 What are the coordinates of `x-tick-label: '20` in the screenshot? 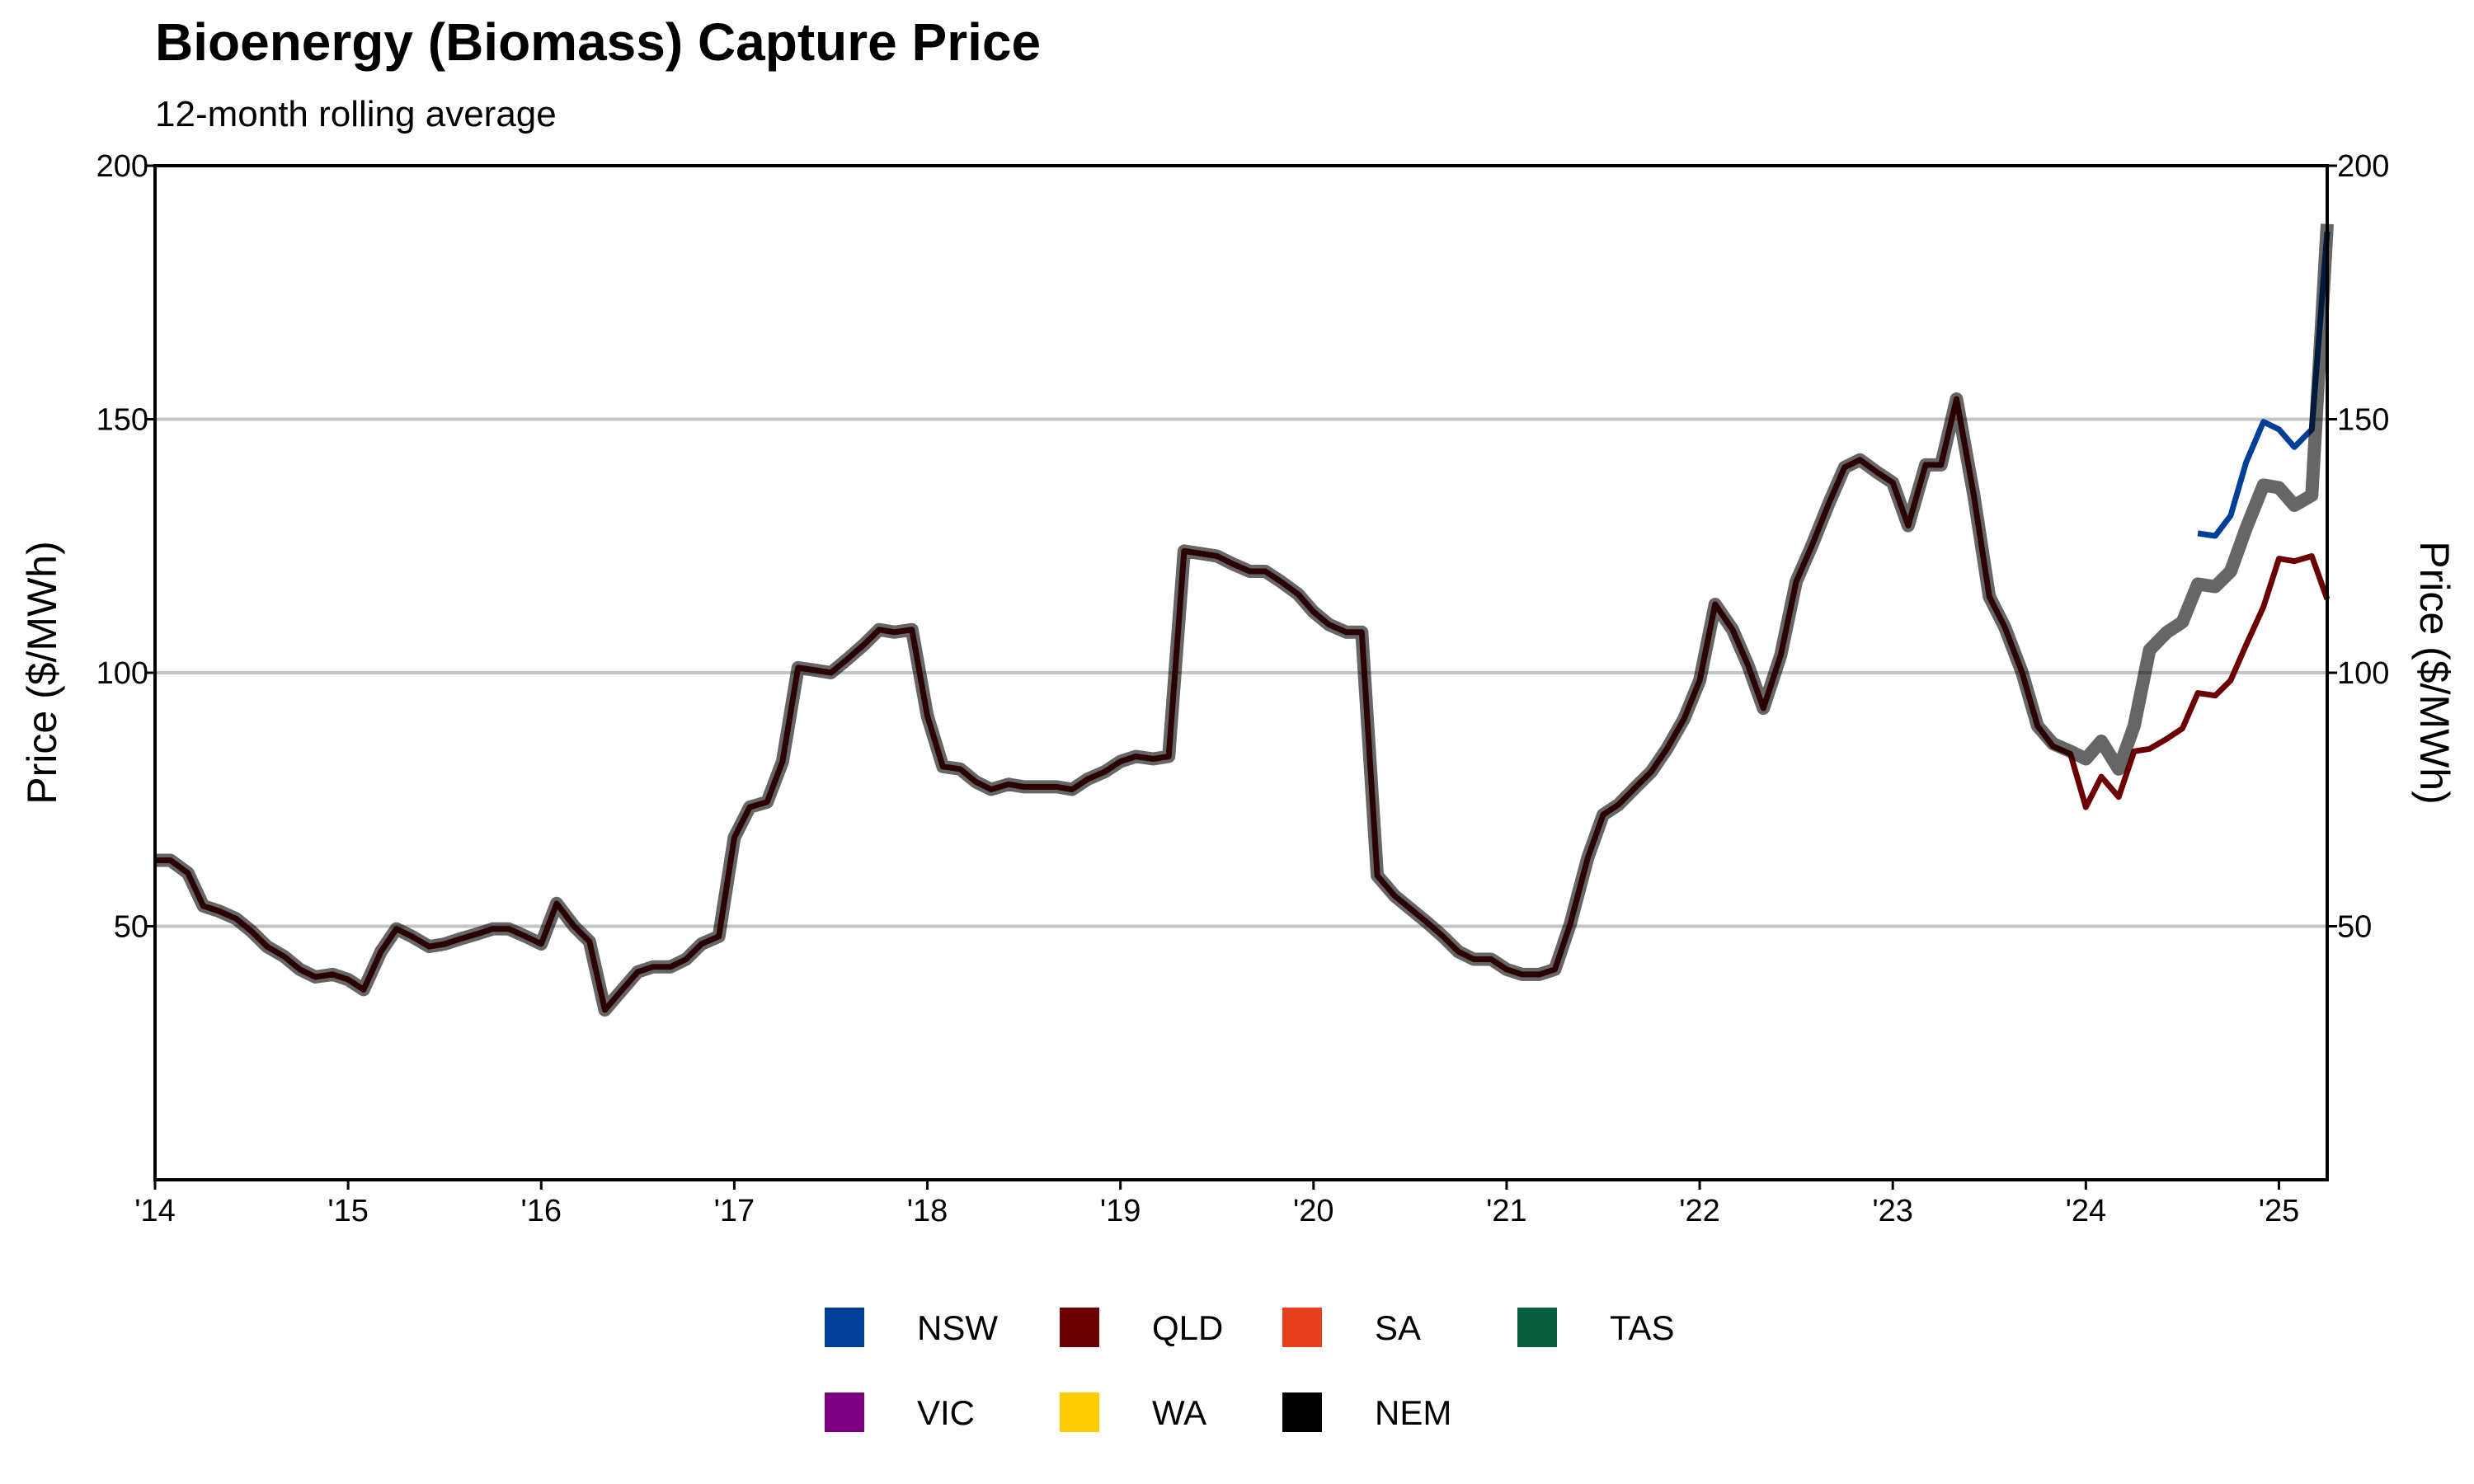 It's located at (1313, 1211).